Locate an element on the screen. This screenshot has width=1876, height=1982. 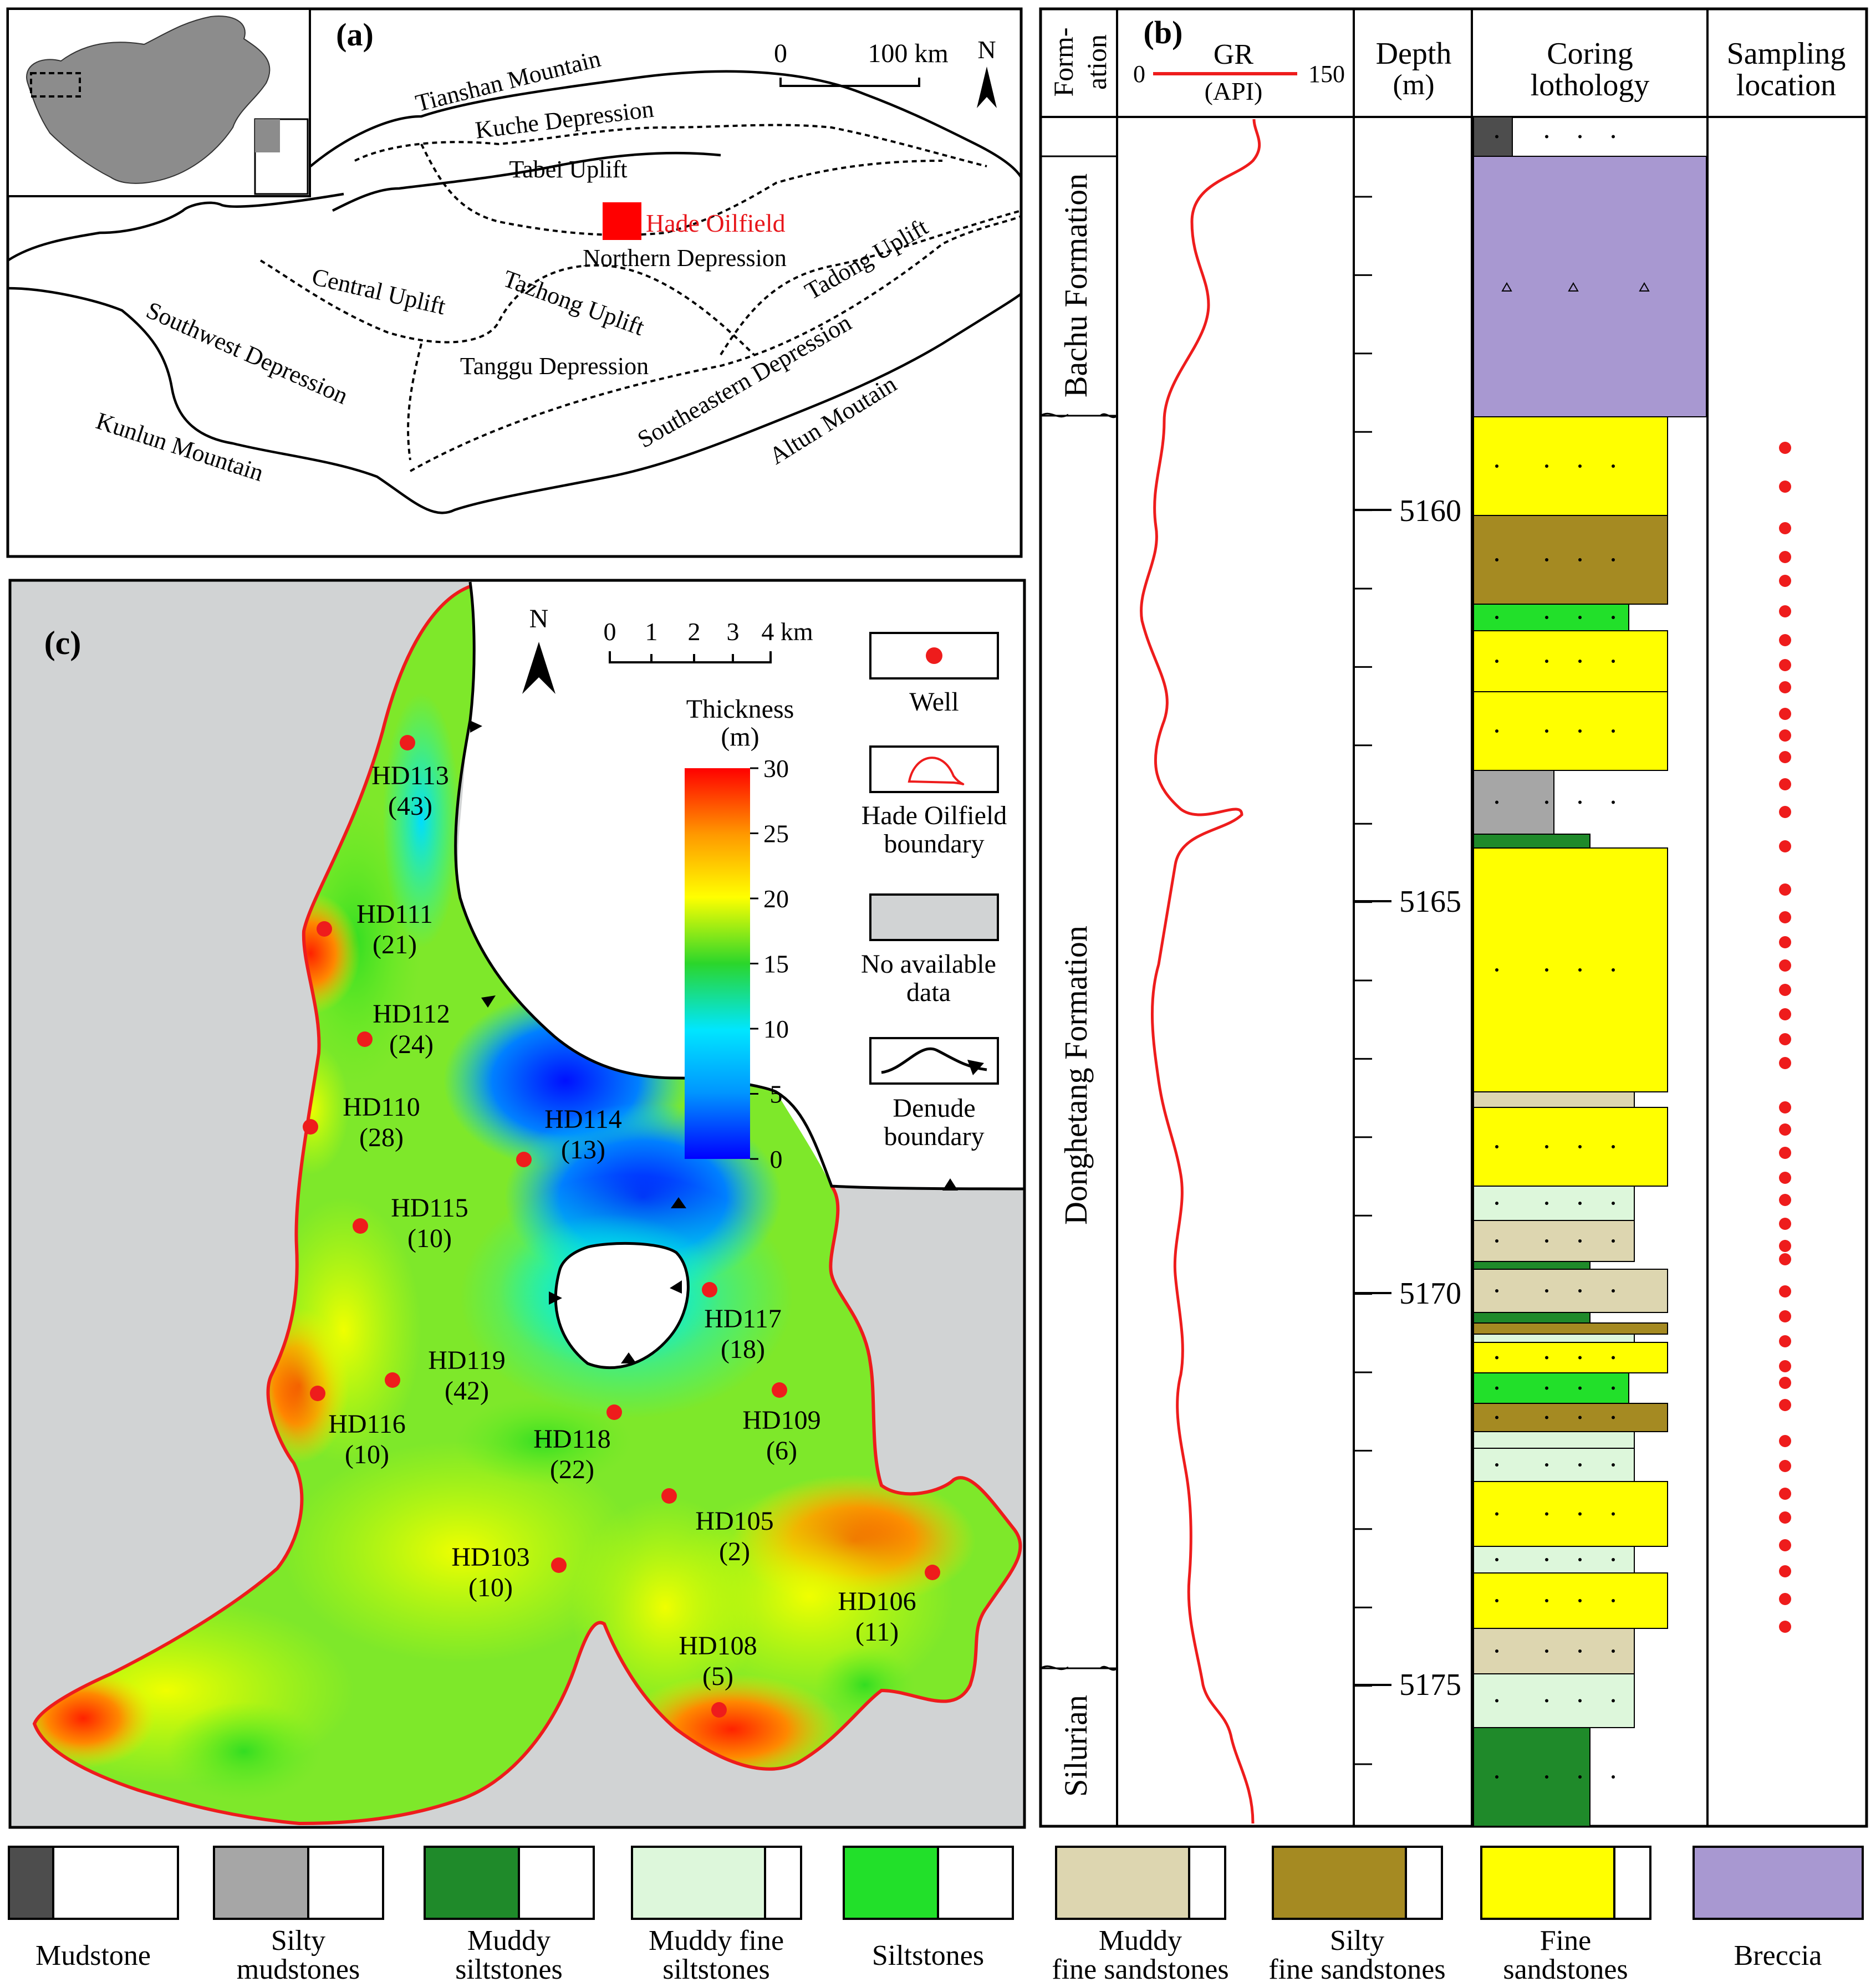
colorbar-tick-label: 30 is located at coordinates (776, 768).